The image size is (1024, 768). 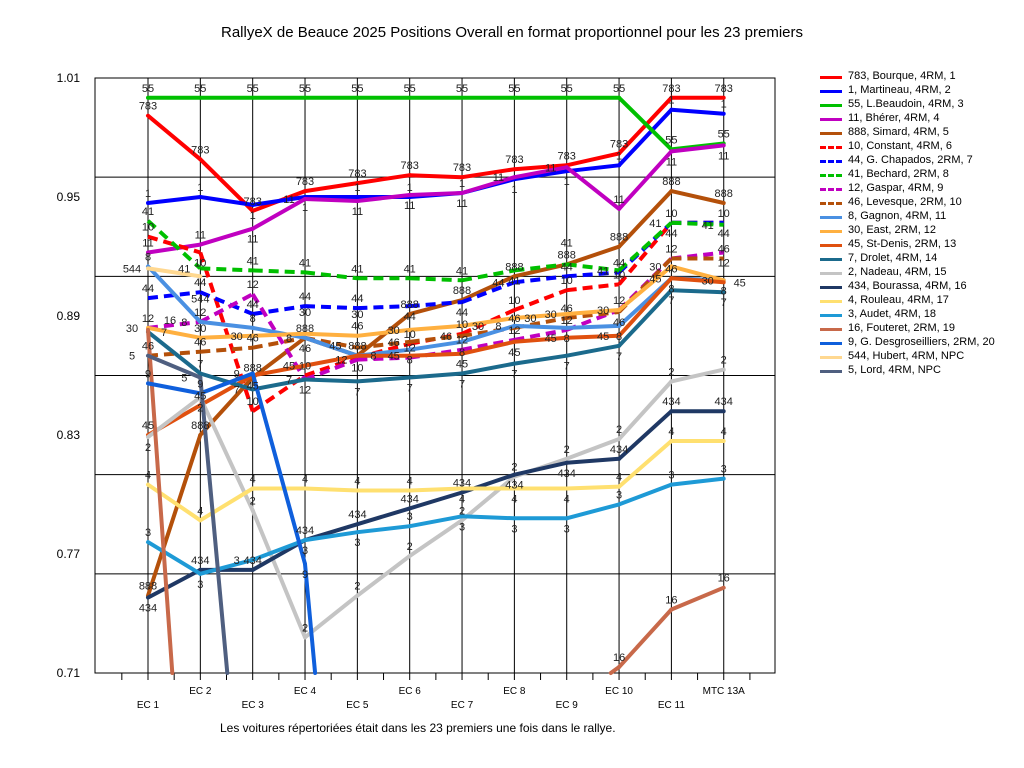 I want to click on legend-item: 30, East, 2RM, 12, so click(x=920, y=231).